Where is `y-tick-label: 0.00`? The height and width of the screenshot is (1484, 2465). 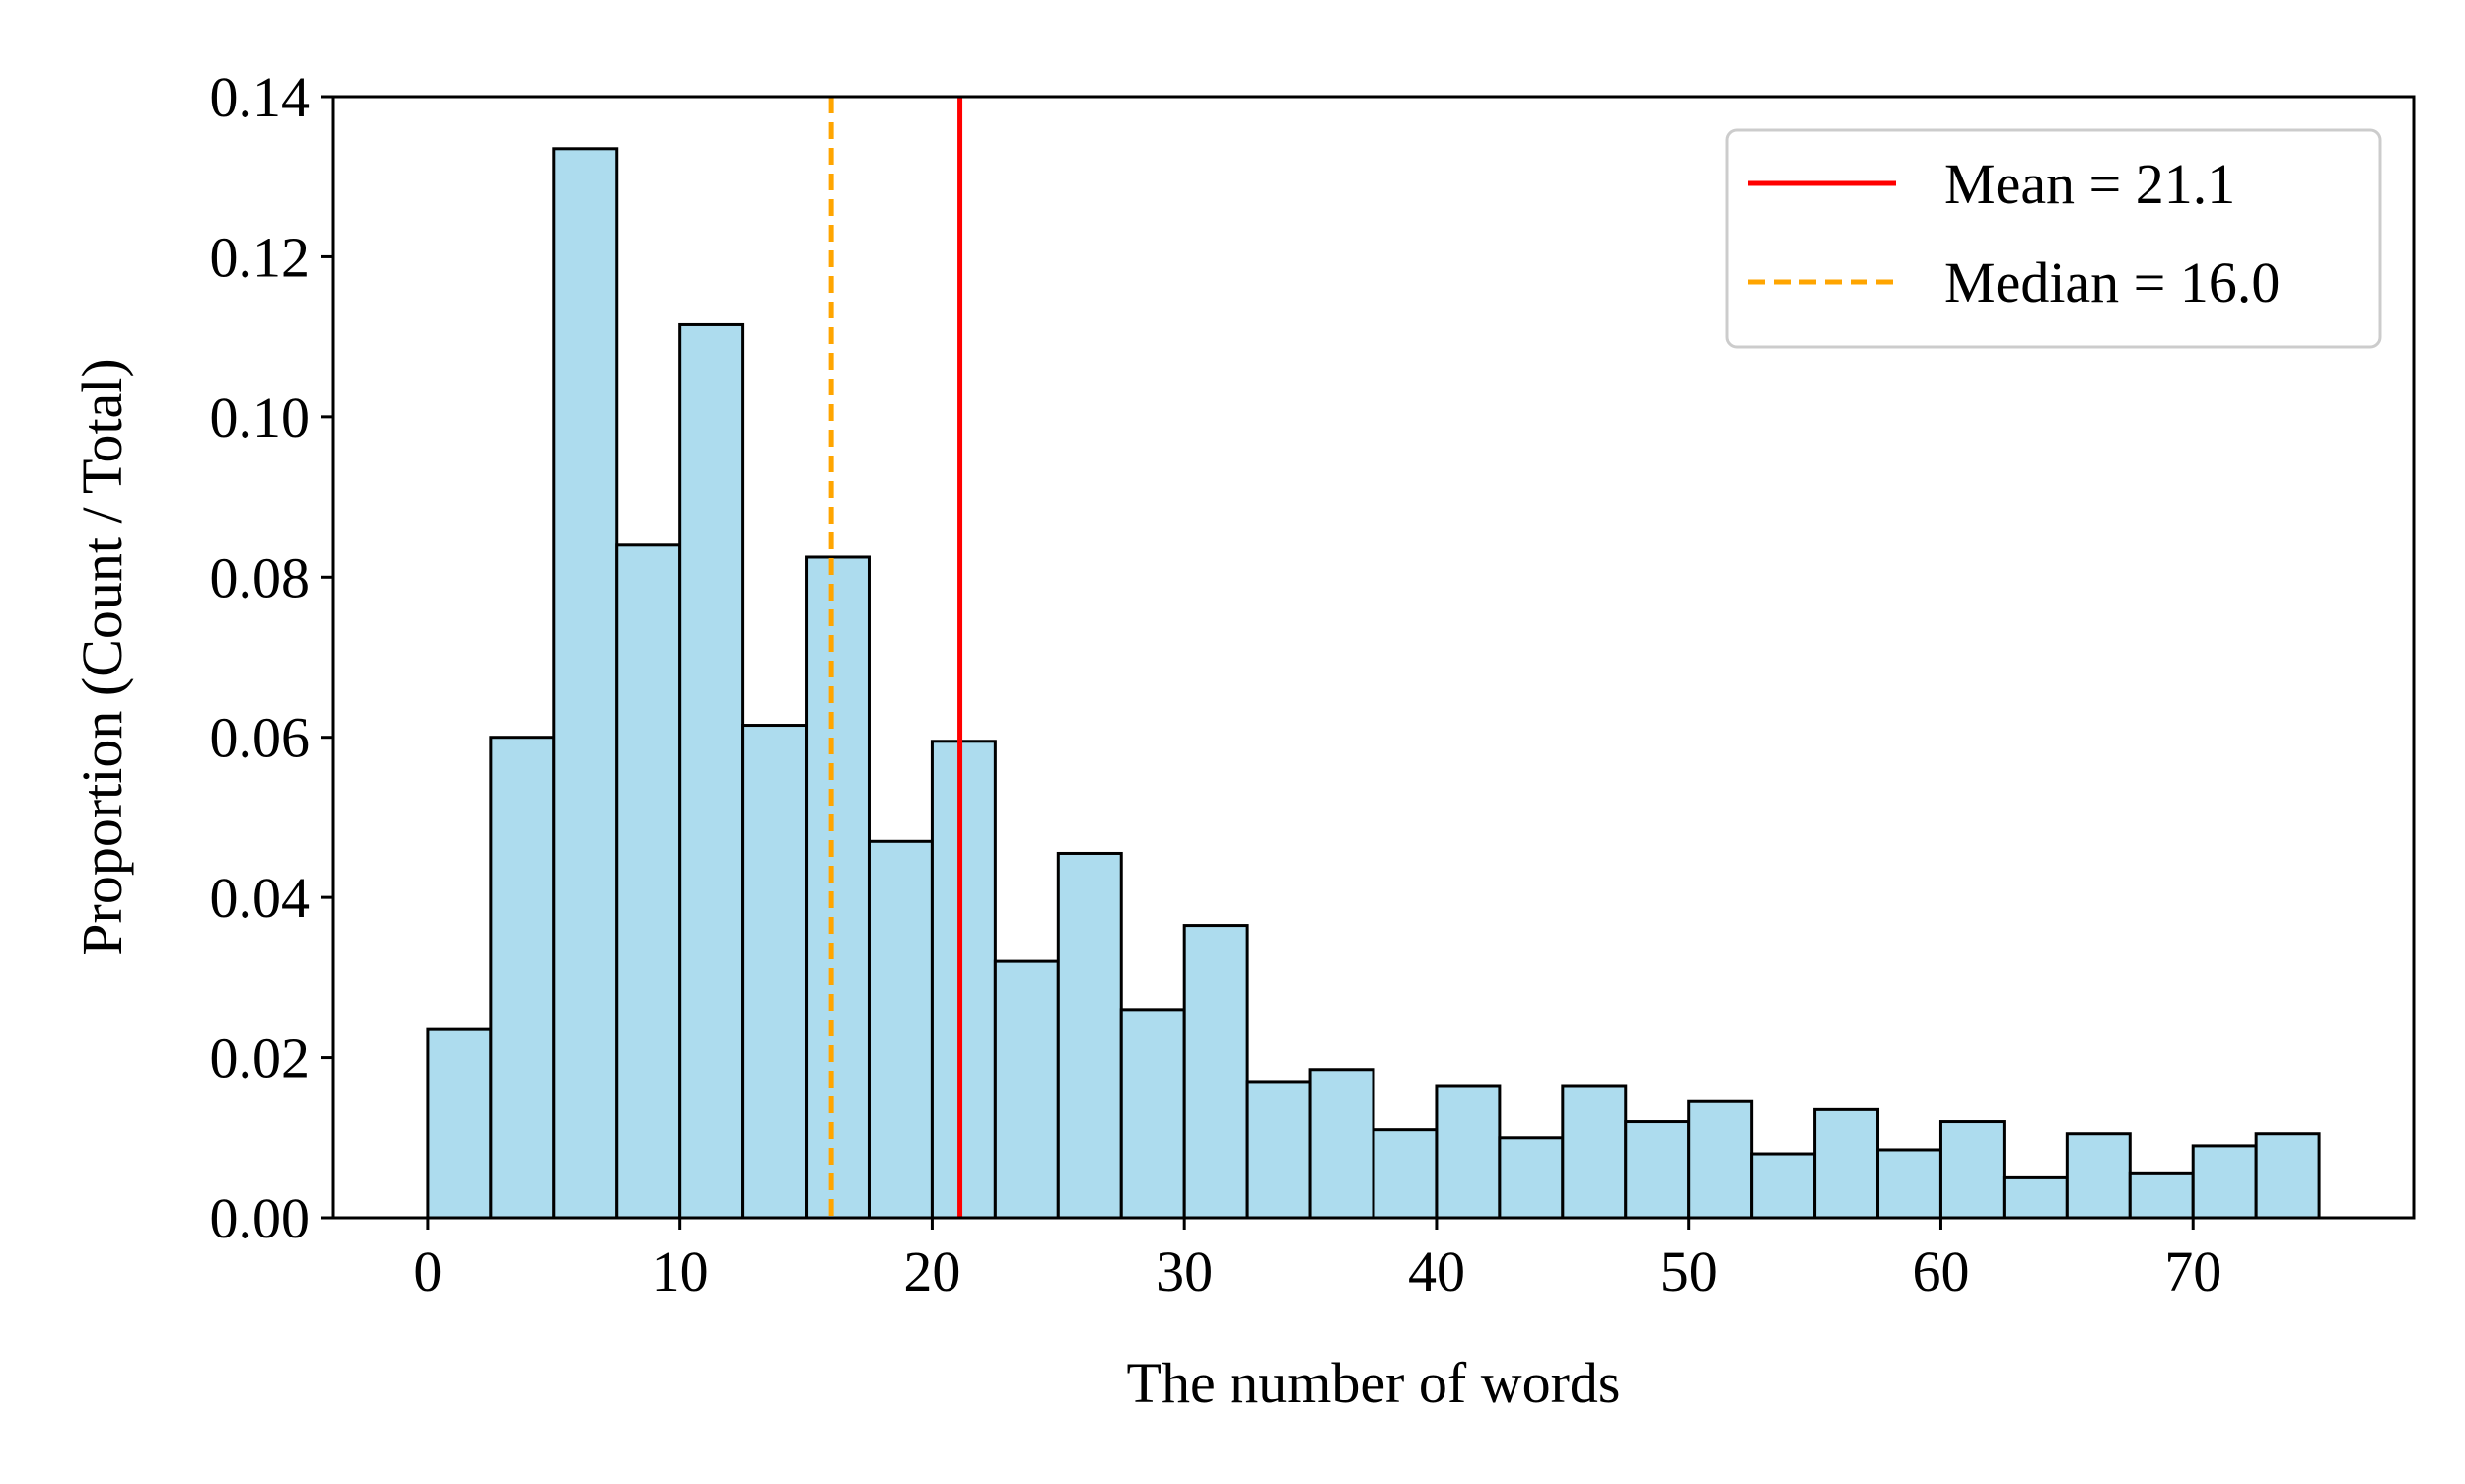 y-tick-label: 0.00 is located at coordinates (260, 1218).